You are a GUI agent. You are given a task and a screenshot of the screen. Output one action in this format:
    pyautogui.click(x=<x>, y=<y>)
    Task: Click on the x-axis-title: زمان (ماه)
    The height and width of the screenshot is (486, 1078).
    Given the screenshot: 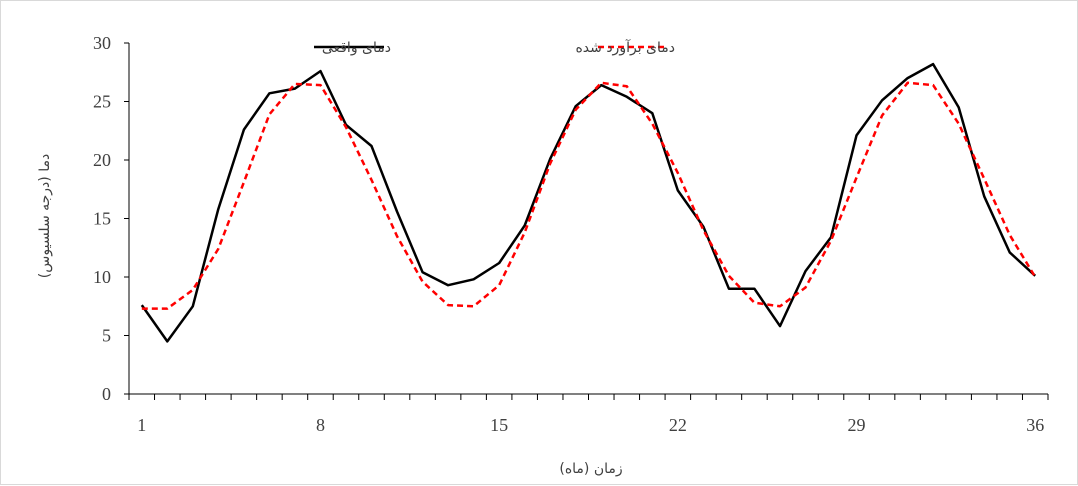 What is the action you would take?
    pyautogui.click(x=590, y=469)
    